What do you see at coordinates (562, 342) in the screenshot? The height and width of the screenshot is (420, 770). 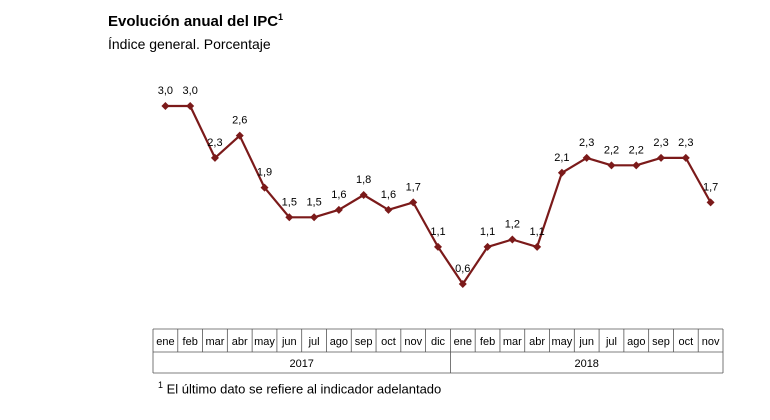 I see `tick-label-17: may` at bounding box center [562, 342].